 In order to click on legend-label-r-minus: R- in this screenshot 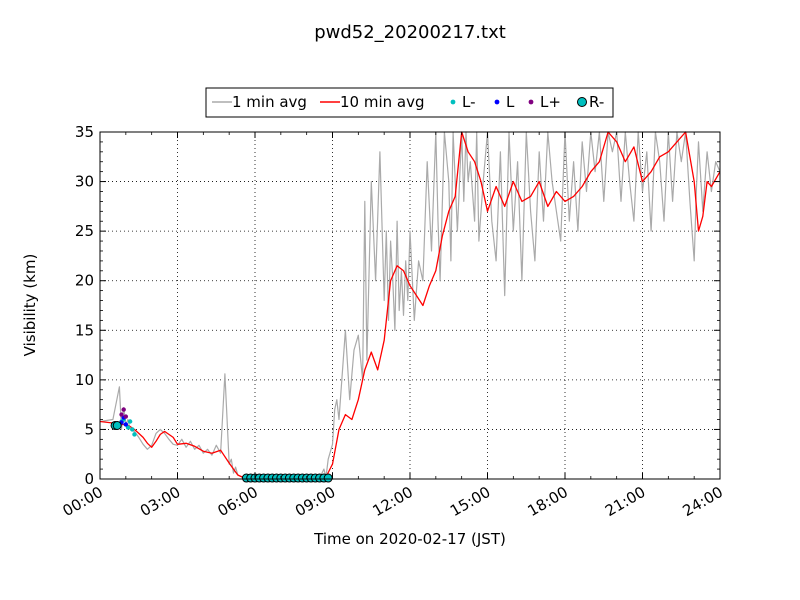, I will do `click(596, 102)`.